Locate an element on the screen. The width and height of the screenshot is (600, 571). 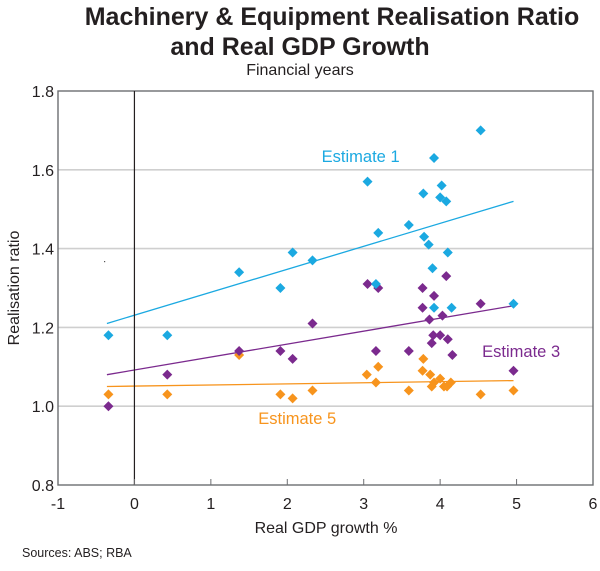
y-tick-label: 1.6 is located at coordinates (43, 171).